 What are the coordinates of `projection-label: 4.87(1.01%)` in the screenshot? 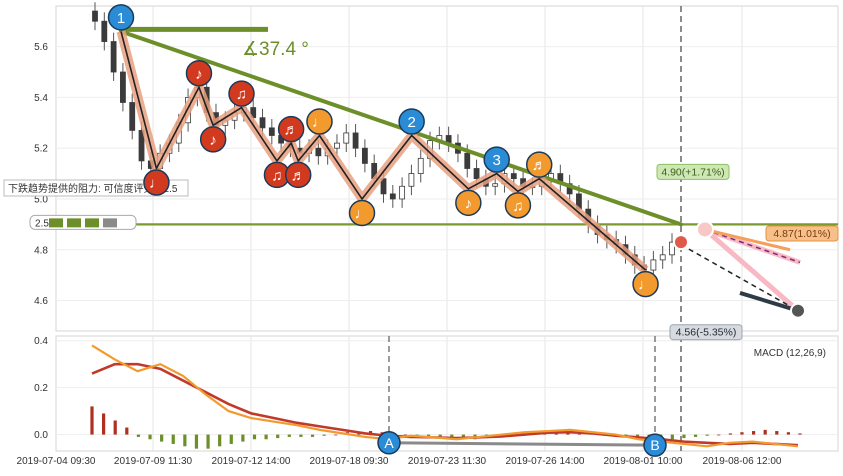 It's located at (801, 234).